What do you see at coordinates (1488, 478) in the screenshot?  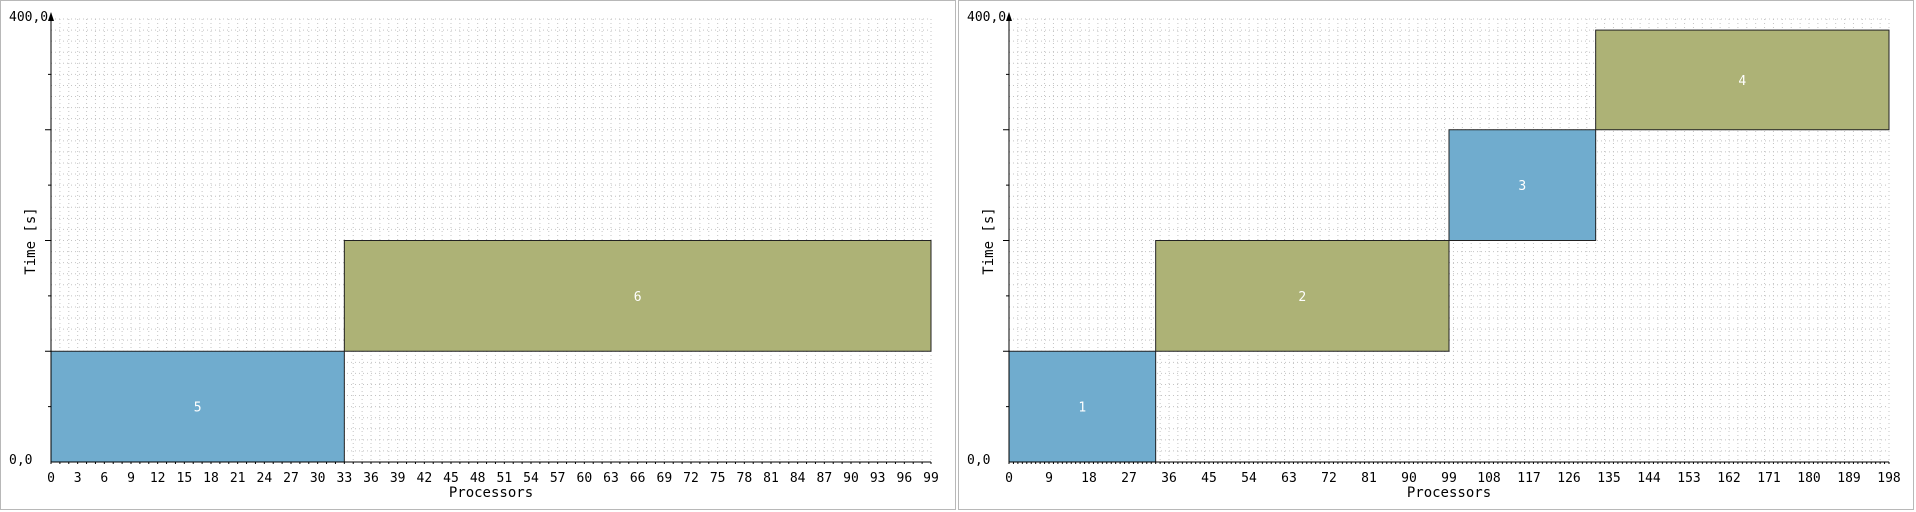 I see `x-tick-label: 108` at bounding box center [1488, 478].